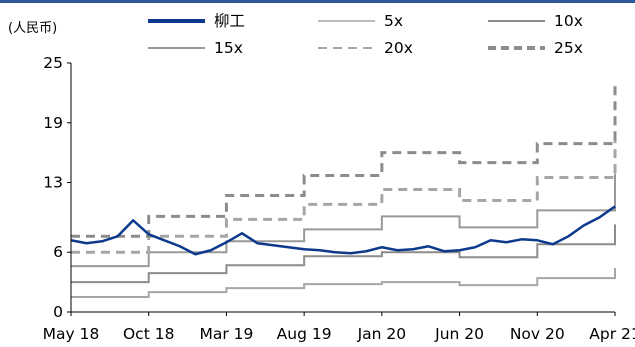 This screenshot has width=635, height=347. I want to click on legend: 柳工 5x 10x 15x 20x 25x, so click(365, 34).